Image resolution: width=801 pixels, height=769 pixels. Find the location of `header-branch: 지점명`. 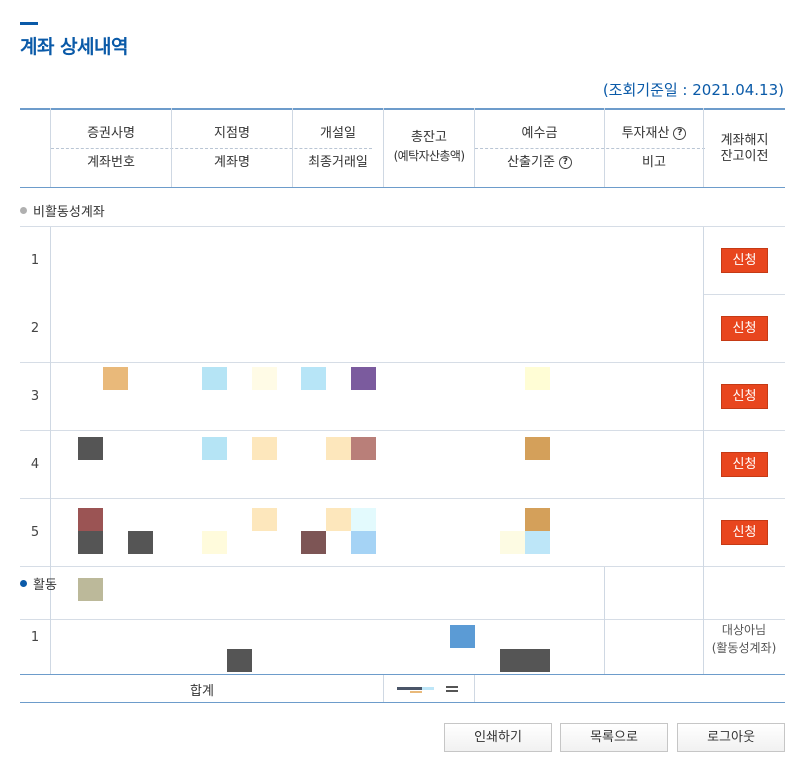

header-branch: 지점명 is located at coordinates (232, 133).